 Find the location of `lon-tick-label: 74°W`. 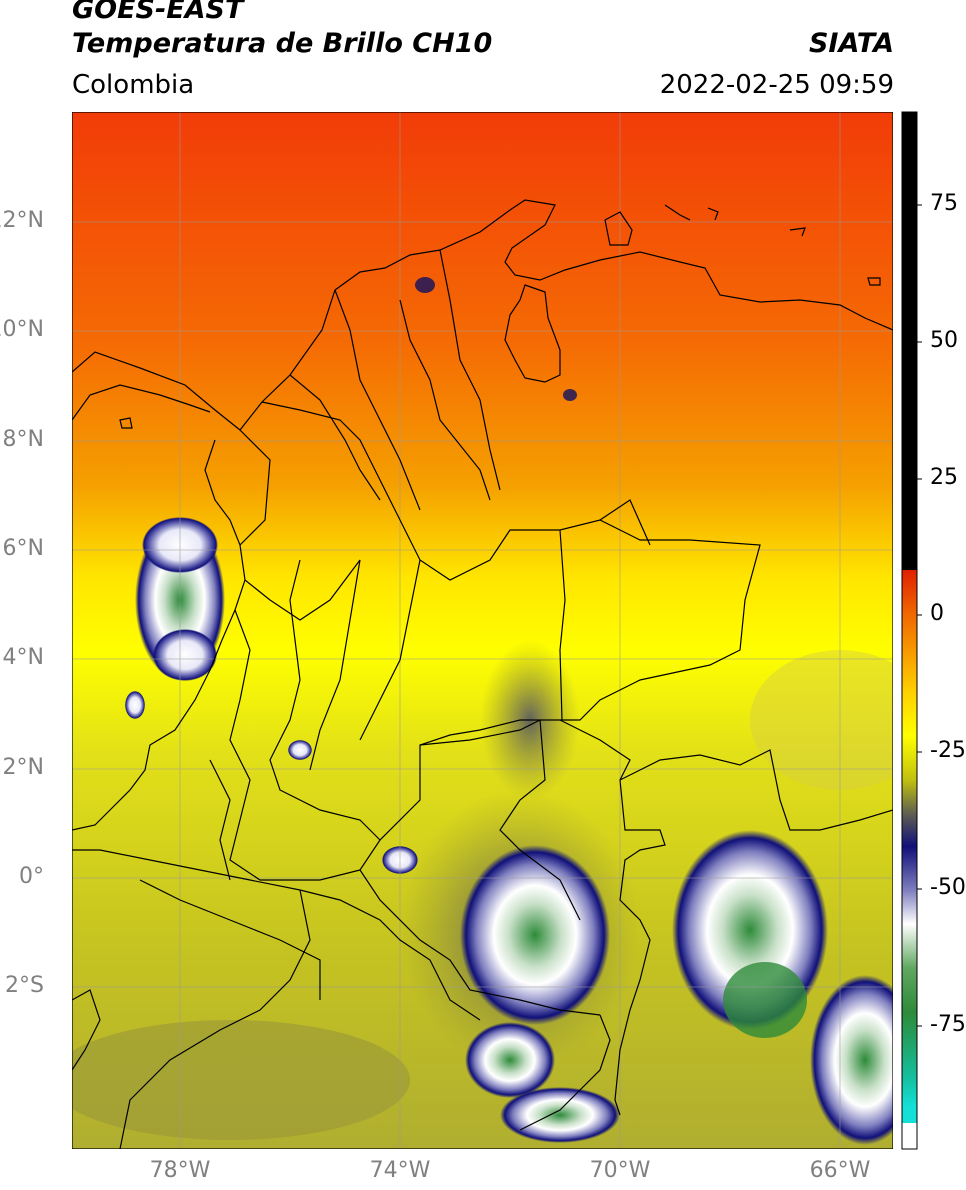

lon-tick-label: 74°W is located at coordinates (400, 1170).